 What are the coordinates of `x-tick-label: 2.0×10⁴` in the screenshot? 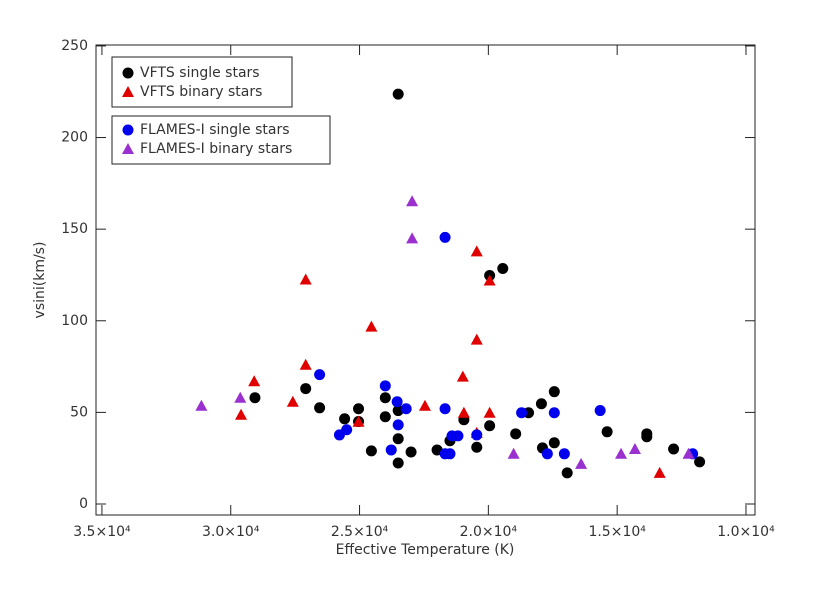 It's located at (489, 532).